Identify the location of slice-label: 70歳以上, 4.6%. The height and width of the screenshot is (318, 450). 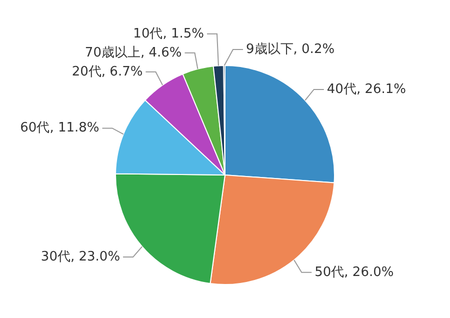
(133, 52).